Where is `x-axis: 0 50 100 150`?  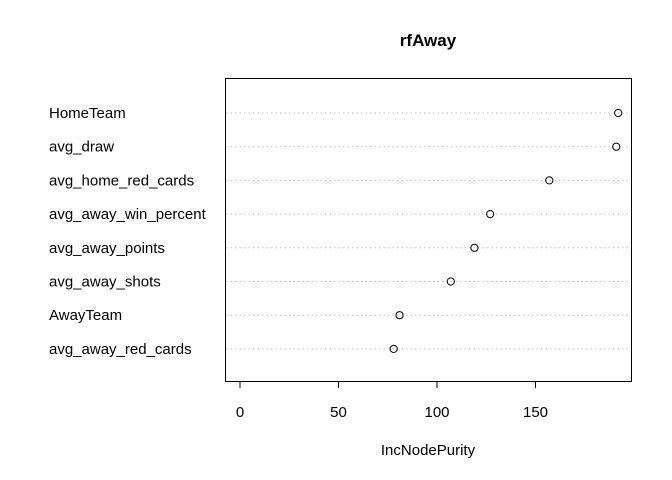
x-axis: 0 50 100 150 is located at coordinates (392, 401).